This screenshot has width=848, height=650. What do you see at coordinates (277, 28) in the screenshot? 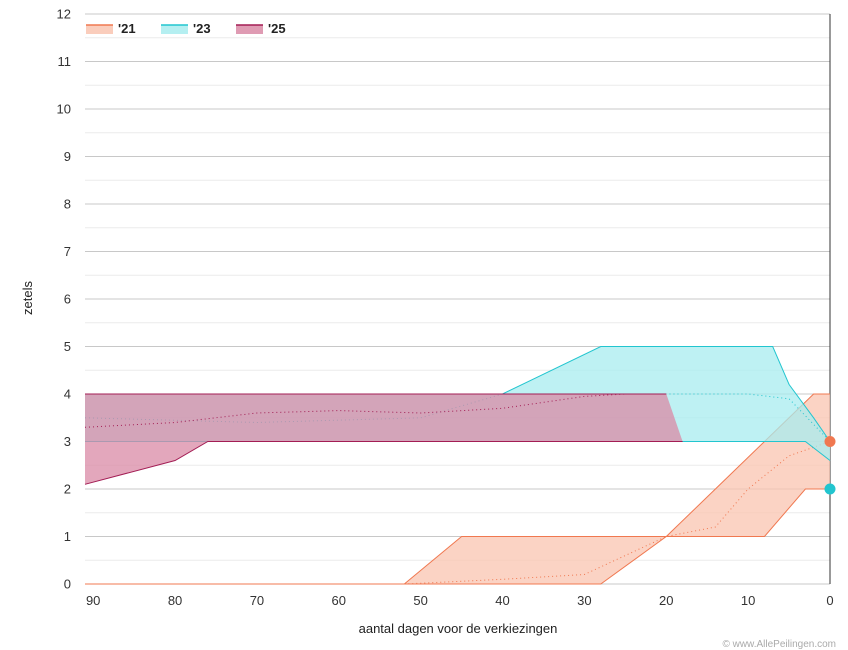
I see `legend-label: '25` at bounding box center [277, 28].